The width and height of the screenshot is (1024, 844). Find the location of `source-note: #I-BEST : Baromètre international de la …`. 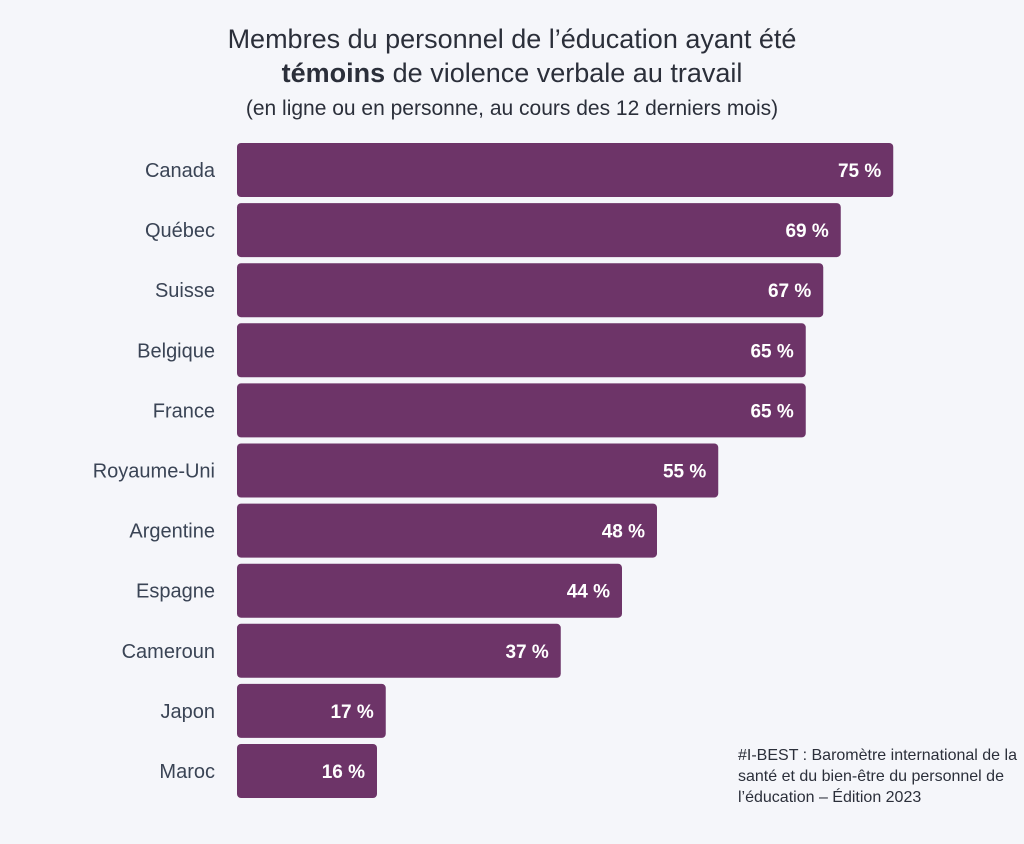

source-note: #I-BEST : Baromètre international de la … is located at coordinates (877, 776).